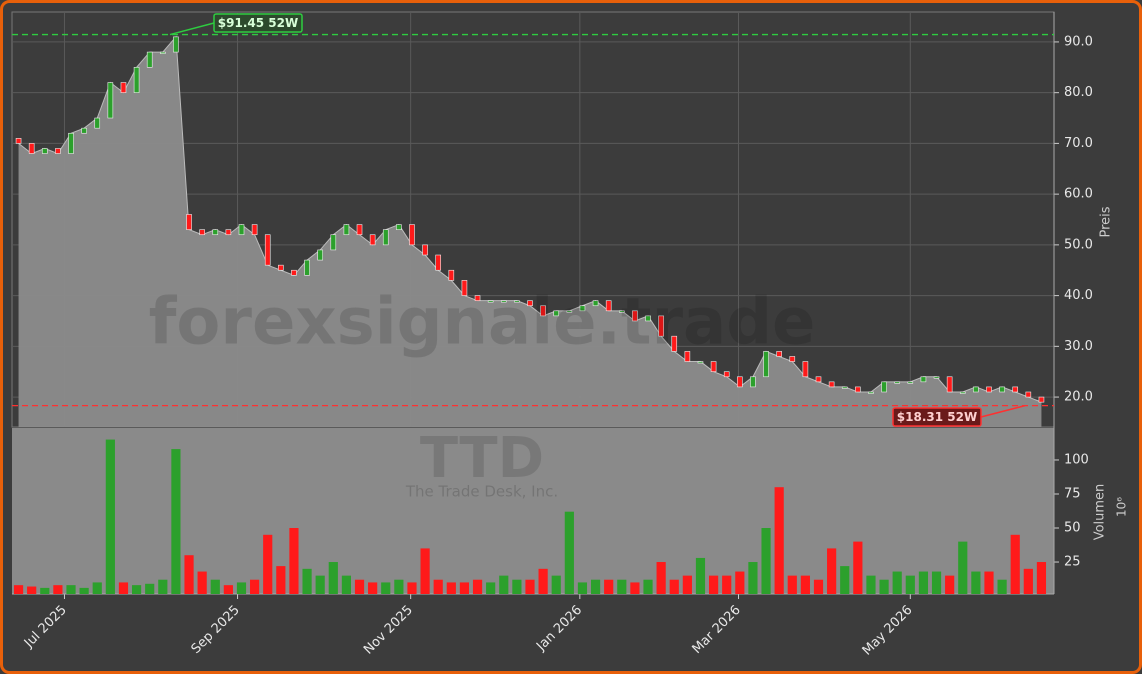 This screenshot has width=1142, height=674. Describe the element at coordinates (482, 458) in the screenshot. I see `ticker: TTD` at that location.